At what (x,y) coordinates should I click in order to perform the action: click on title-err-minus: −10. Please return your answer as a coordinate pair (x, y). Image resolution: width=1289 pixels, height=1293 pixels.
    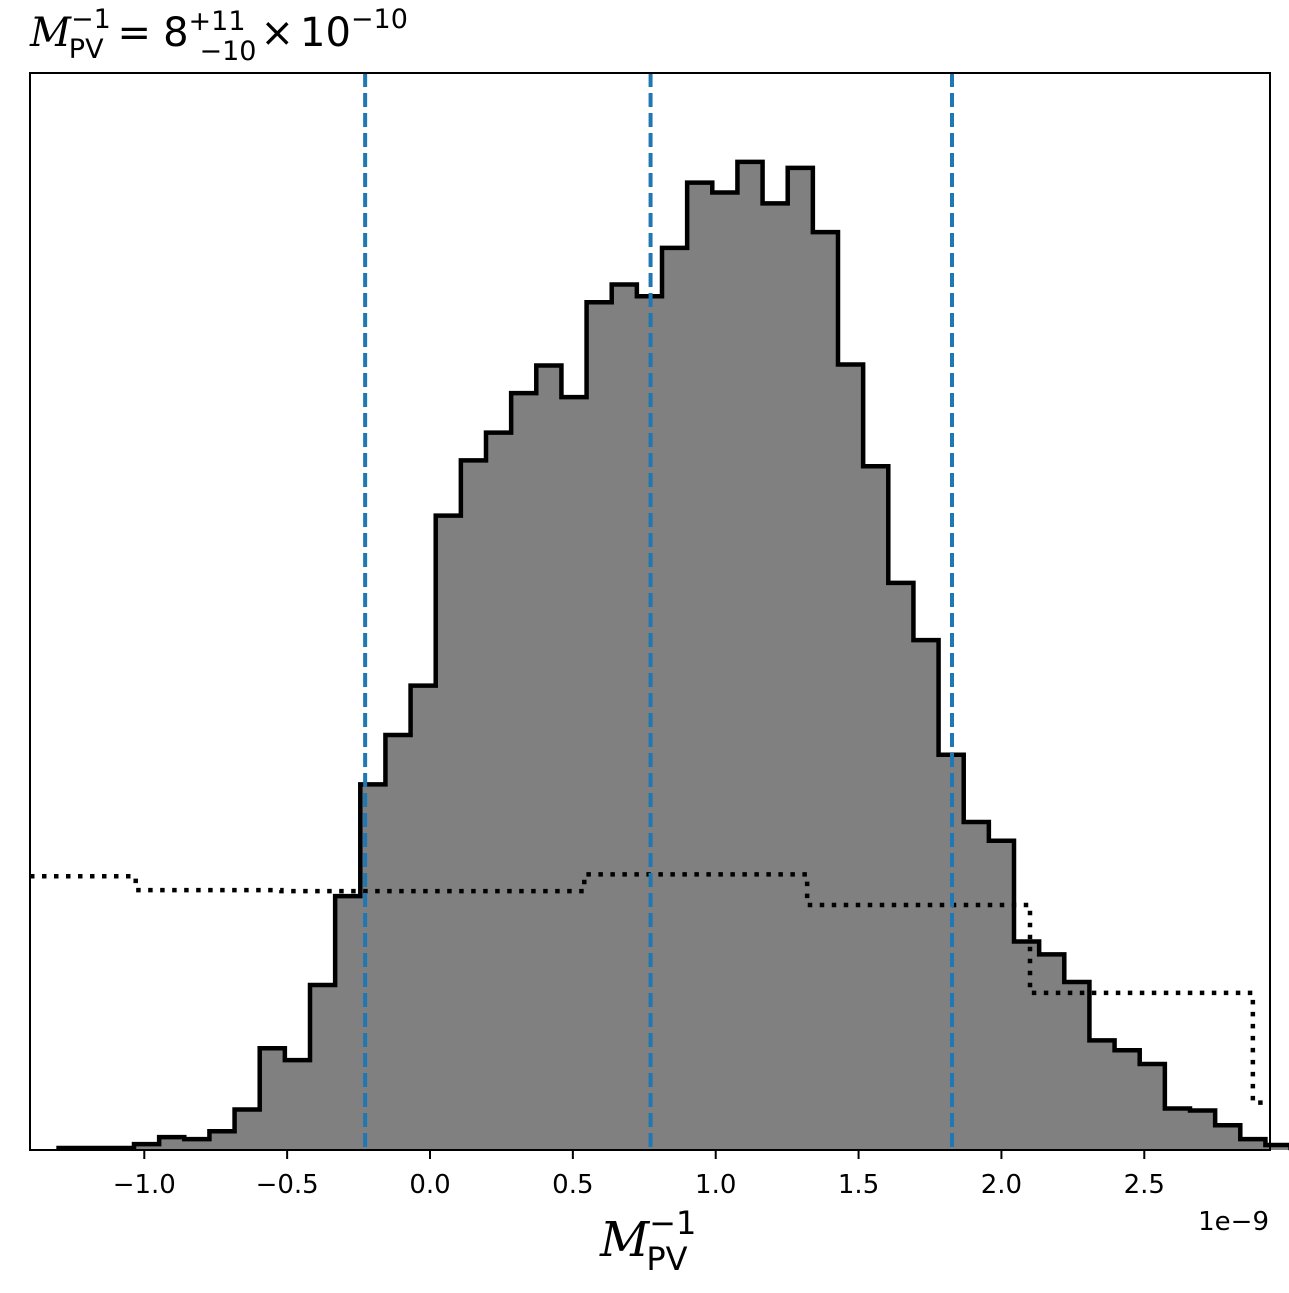
    Looking at the image, I should click on (228, 51).